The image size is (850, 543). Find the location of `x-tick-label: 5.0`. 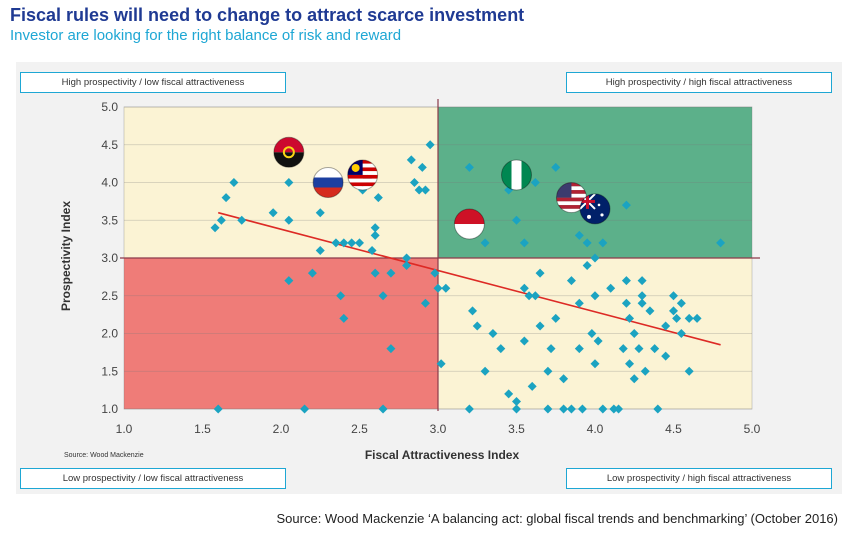

x-tick-label: 5.0 is located at coordinates (752, 429).